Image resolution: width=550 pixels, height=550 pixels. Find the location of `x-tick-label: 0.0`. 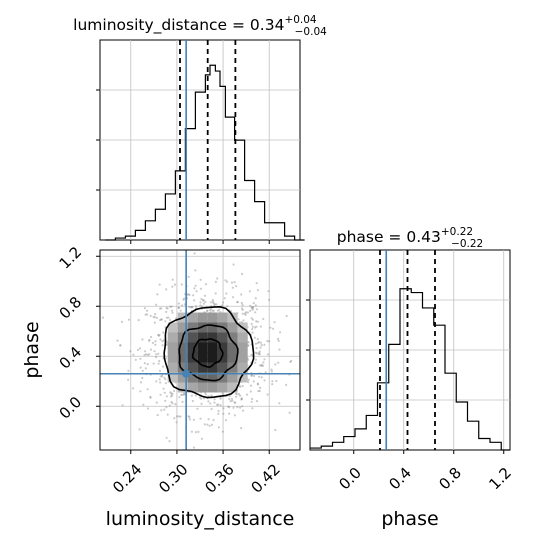

x-tick-label: 0.0 is located at coordinates (350, 479).